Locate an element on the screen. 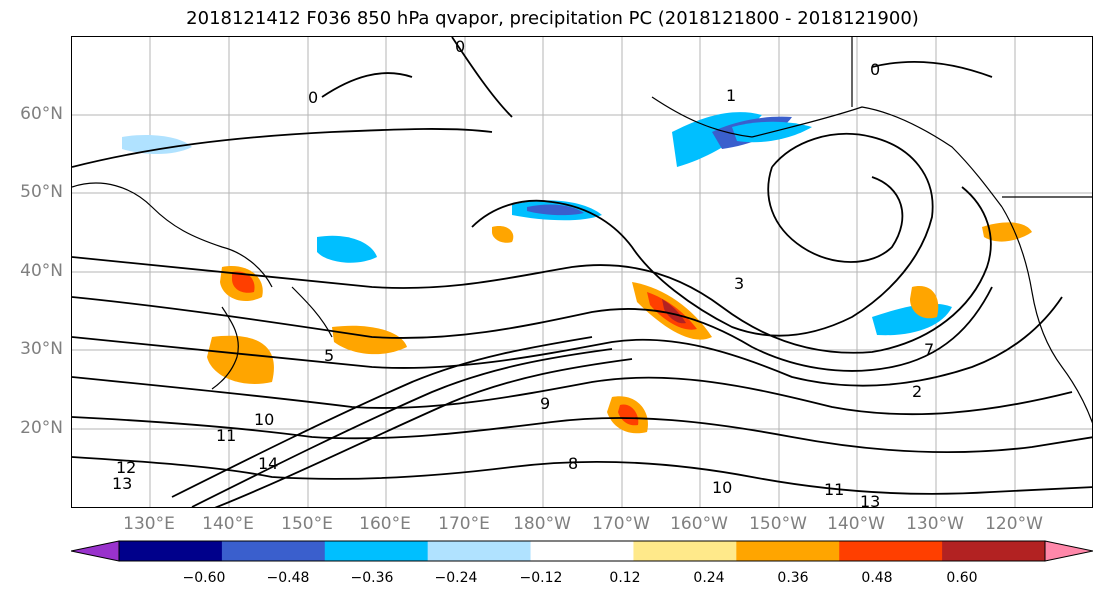  lon-label-150e: 150°E is located at coordinates (307, 524).